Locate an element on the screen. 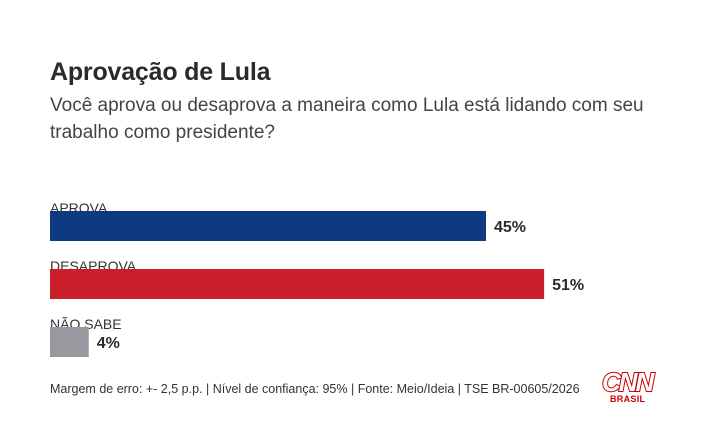 The height and width of the screenshot is (431, 709). cnn-brasil-logo: CNN BRASIL is located at coordinates (628, 386).